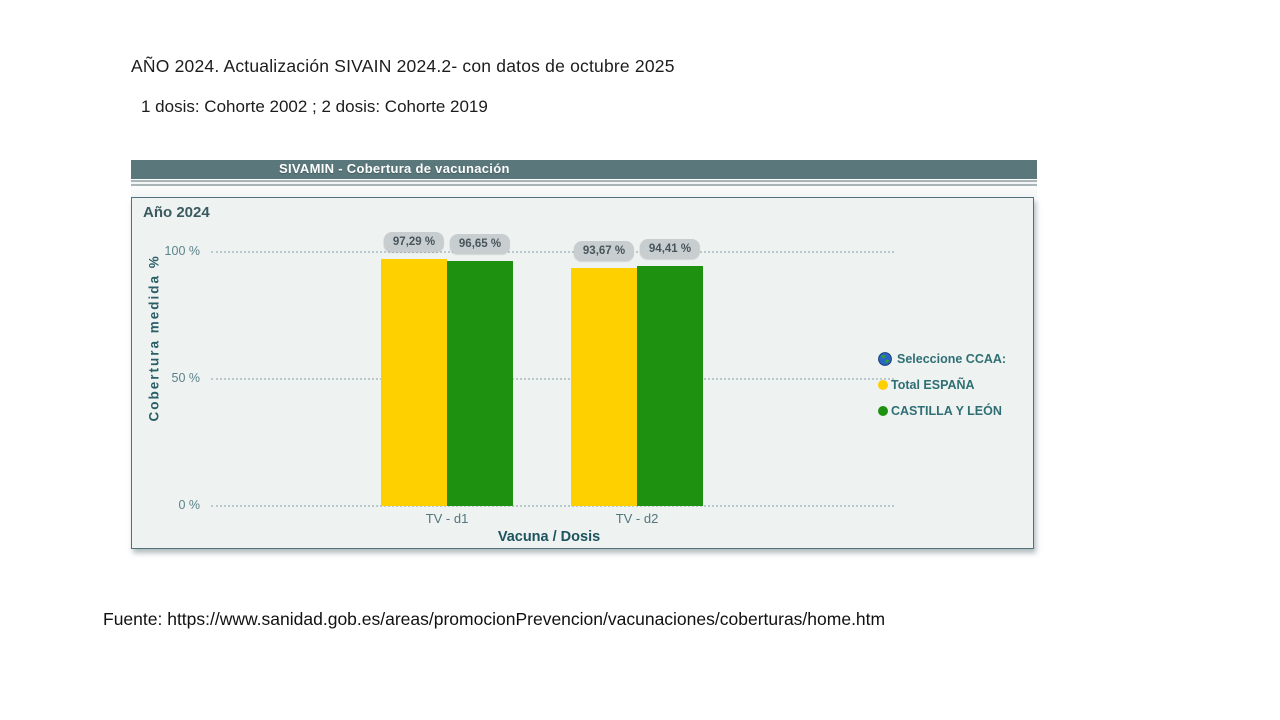  Describe the element at coordinates (670, 386) in the screenshot. I see `bar-castilla-y-le-n-tv-d2` at that location.